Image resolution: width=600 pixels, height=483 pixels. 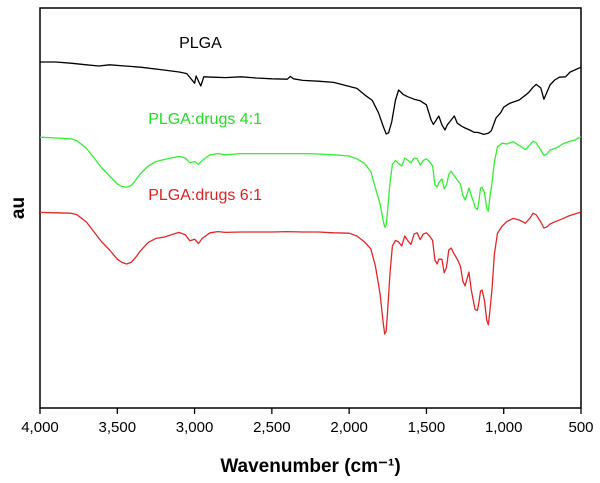 What do you see at coordinates (504, 427) in the screenshot?
I see `x-tick-label: 1,000` at bounding box center [504, 427].